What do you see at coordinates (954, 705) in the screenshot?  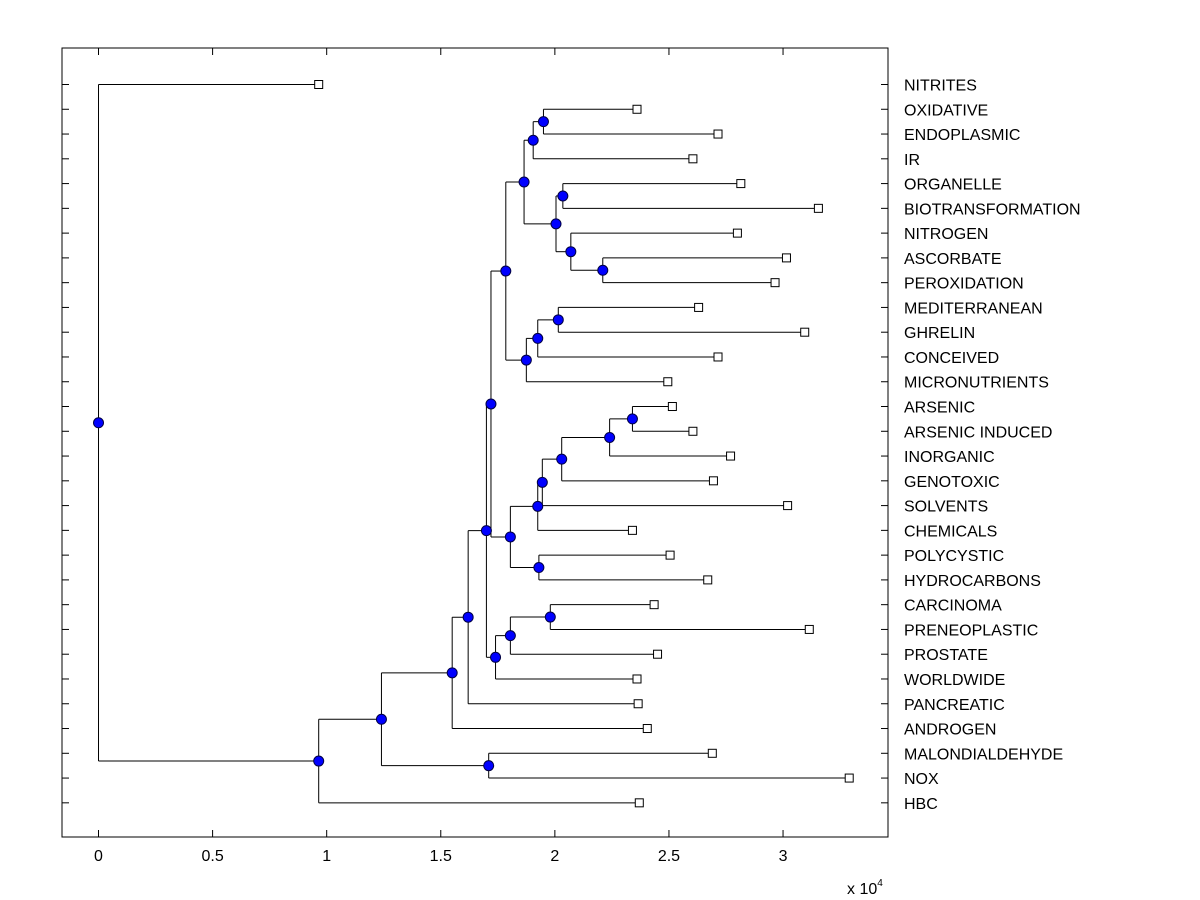 I see `leaf-label: PANCREATIC` at bounding box center [954, 705].